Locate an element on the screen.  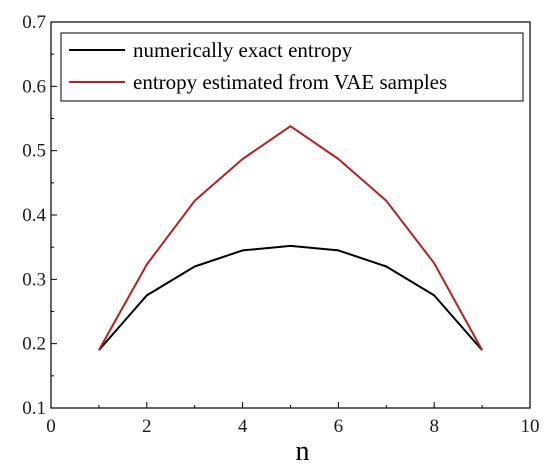
legend-label-1: numerically exact entropy is located at coordinates (243, 50).